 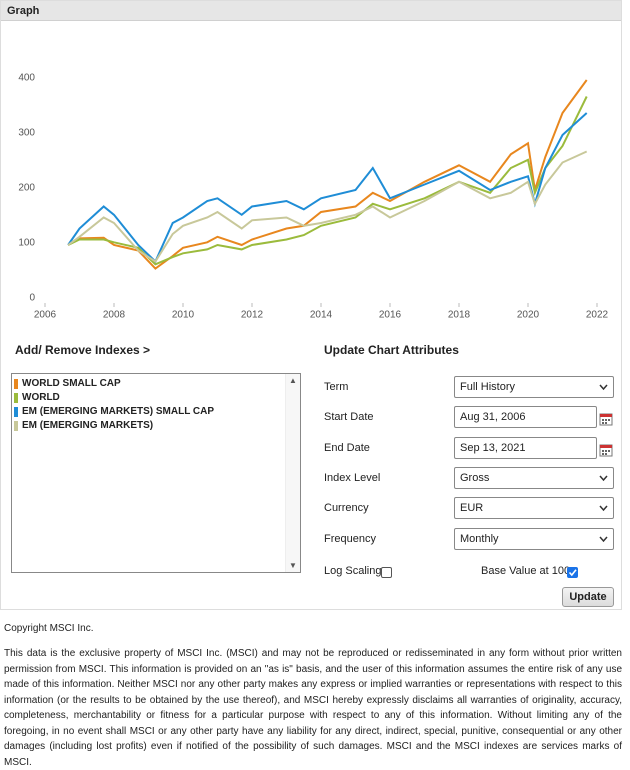 What do you see at coordinates (88, 425) in the screenshot?
I see `legend-label: EM (EMERGING MARKETS)` at bounding box center [88, 425].